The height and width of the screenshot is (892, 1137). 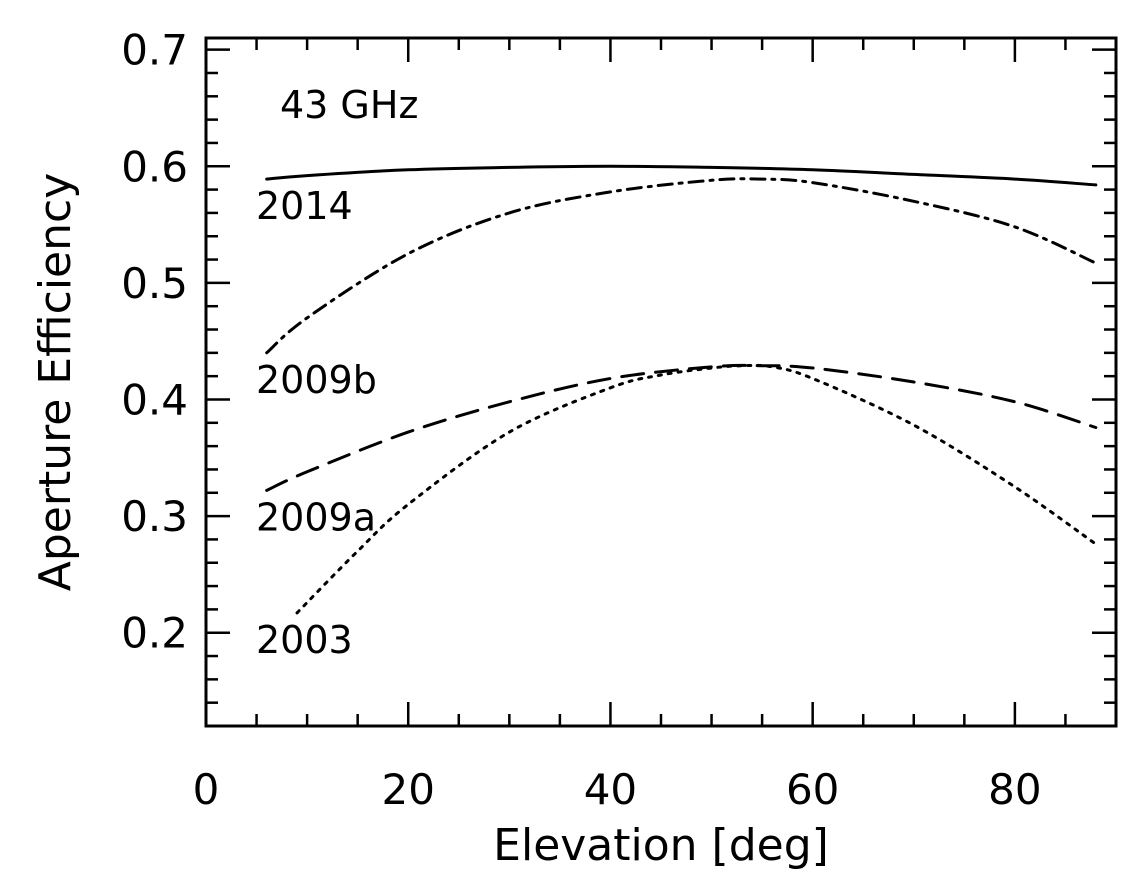 I want to click on y-tick-label: 0.3, so click(x=154, y=516).